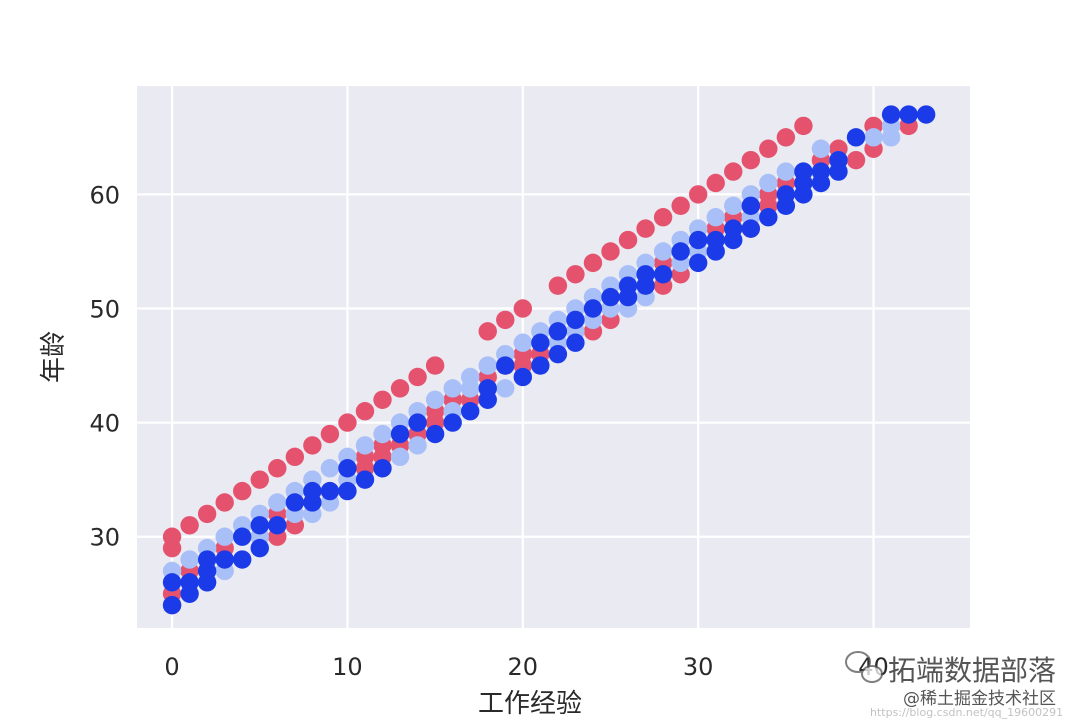 The image size is (1080, 720). I want to click on x-tick-label: 20, so click(523, 667).